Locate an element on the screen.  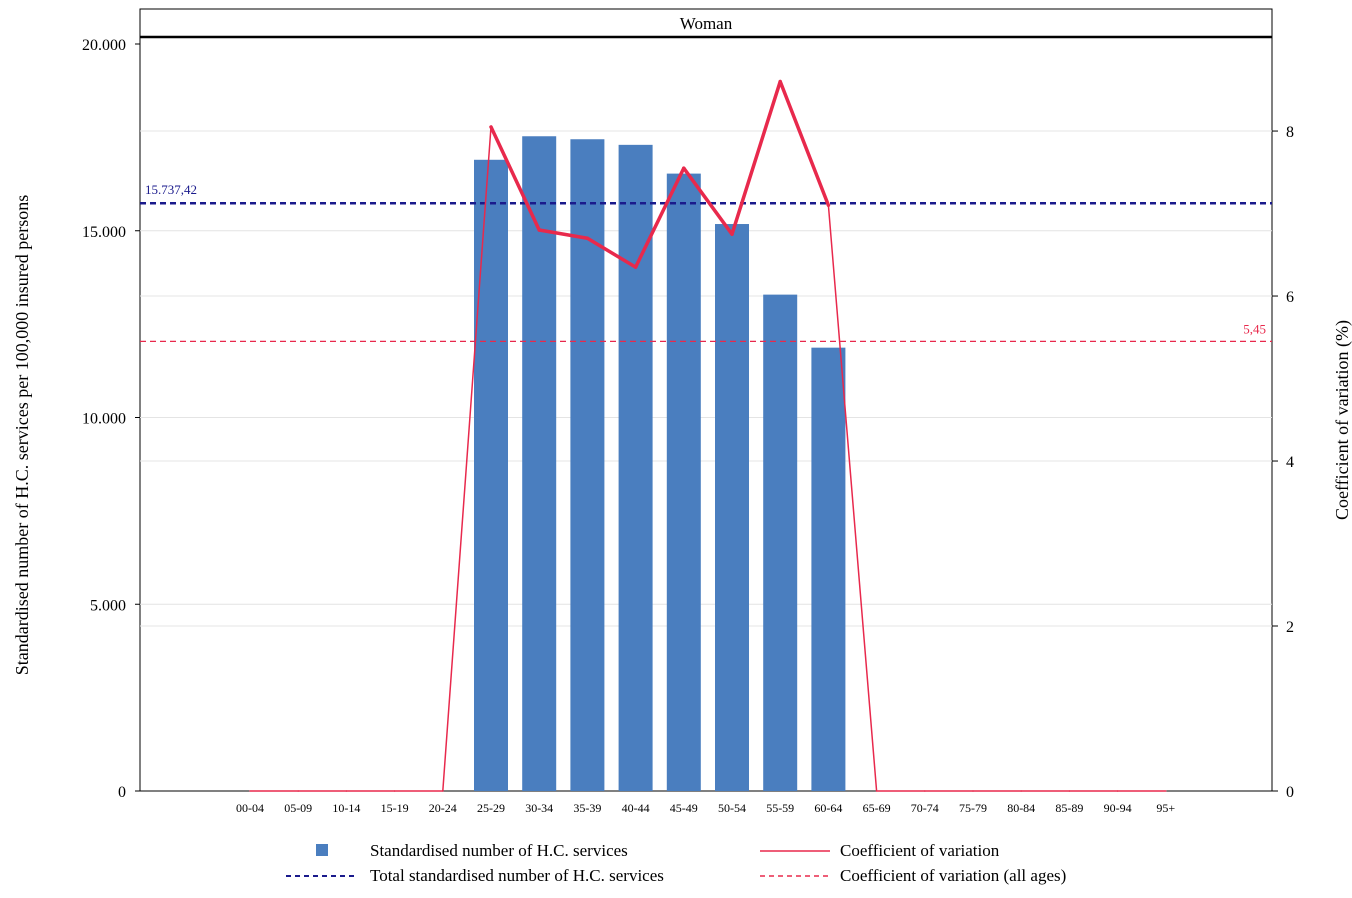
y2-tick-label: 4 is located at coordinates (1290, 462).